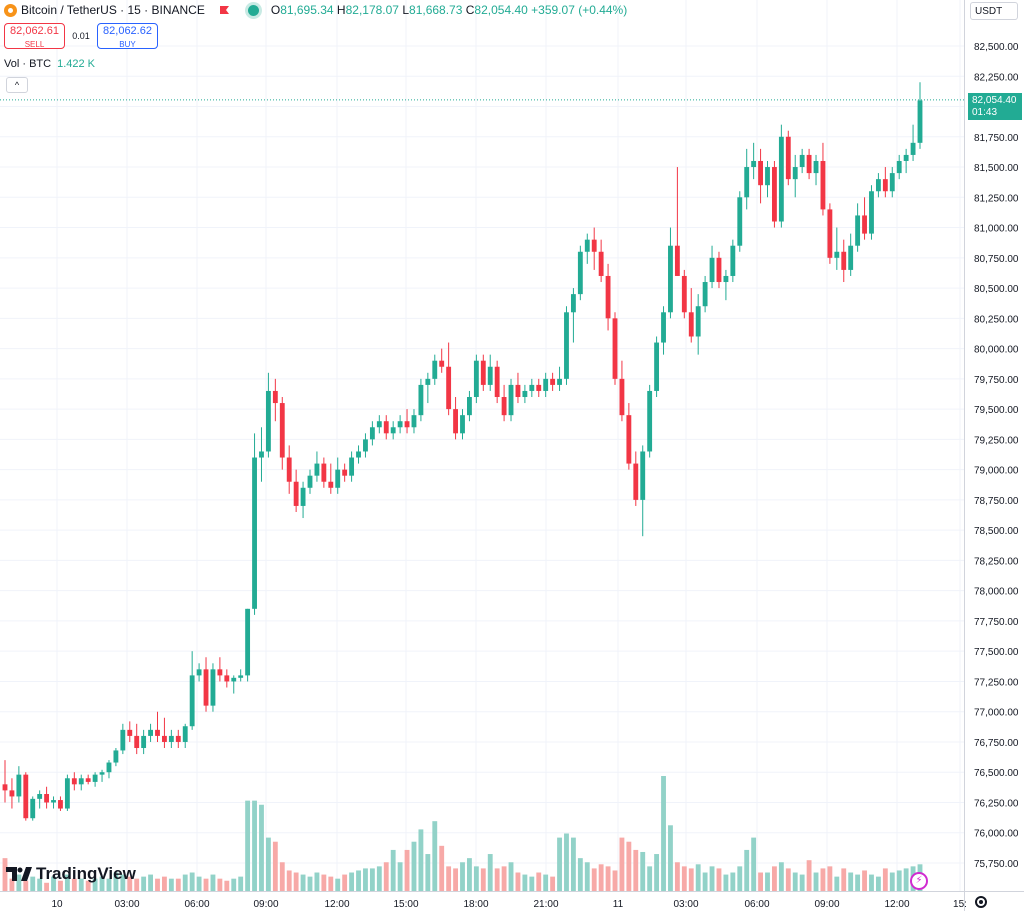 The image size is (1024, 911). What do you see at coordinates (49, 64) in the screenshot?
I see `volume-legend: Vol · BTC 1.422 K` at bounding box center [49, 64].